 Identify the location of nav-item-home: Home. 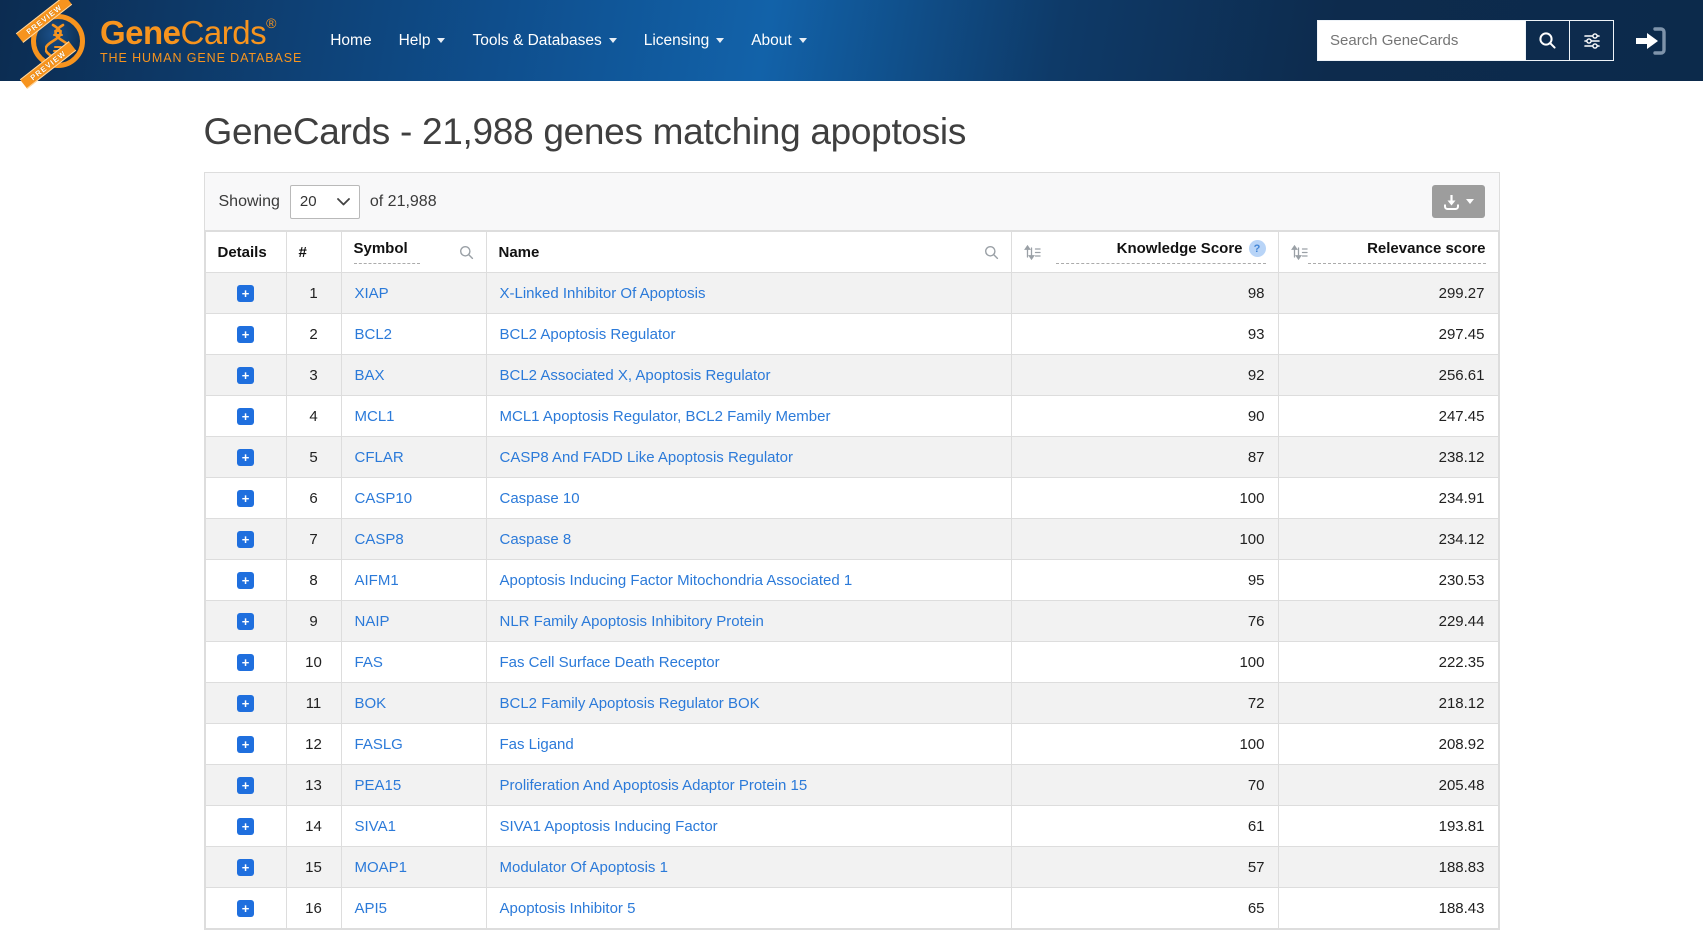
(350, 41).